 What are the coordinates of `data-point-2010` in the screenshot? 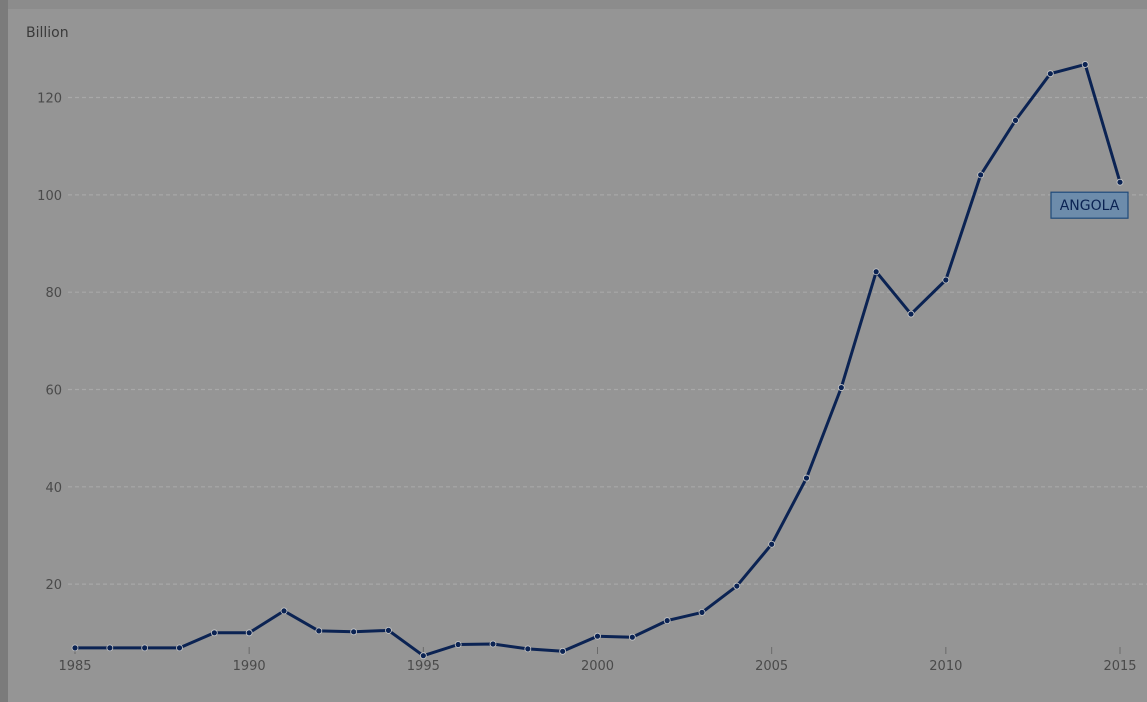 It's located at (946, 280).